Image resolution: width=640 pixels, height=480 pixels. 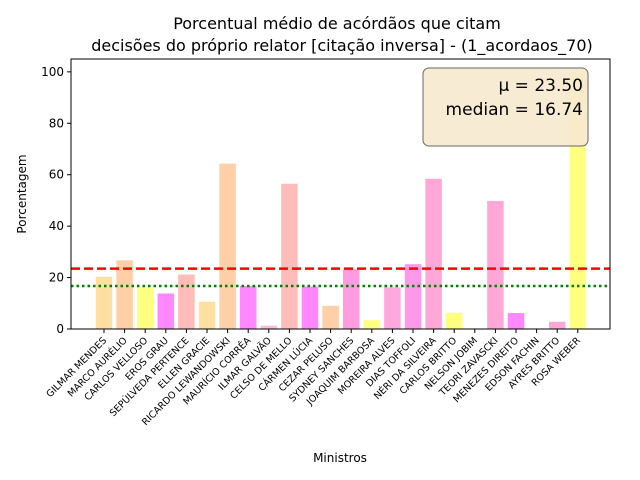 I want to click on y-tick-label-80: 80, so click(x=56, y=123).